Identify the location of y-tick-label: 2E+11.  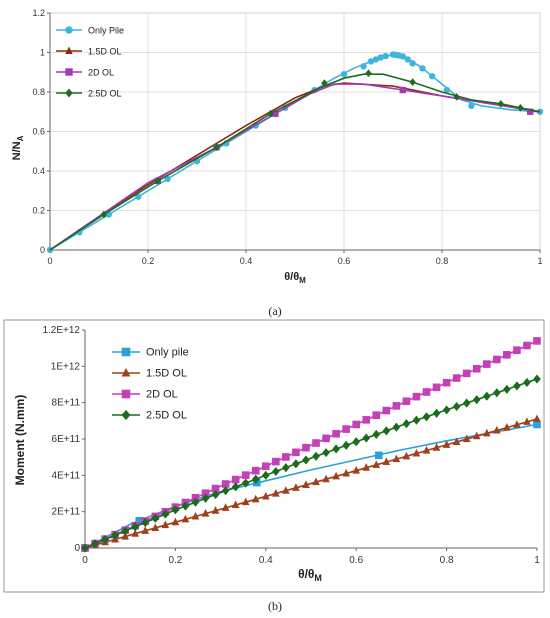
(66, 512).